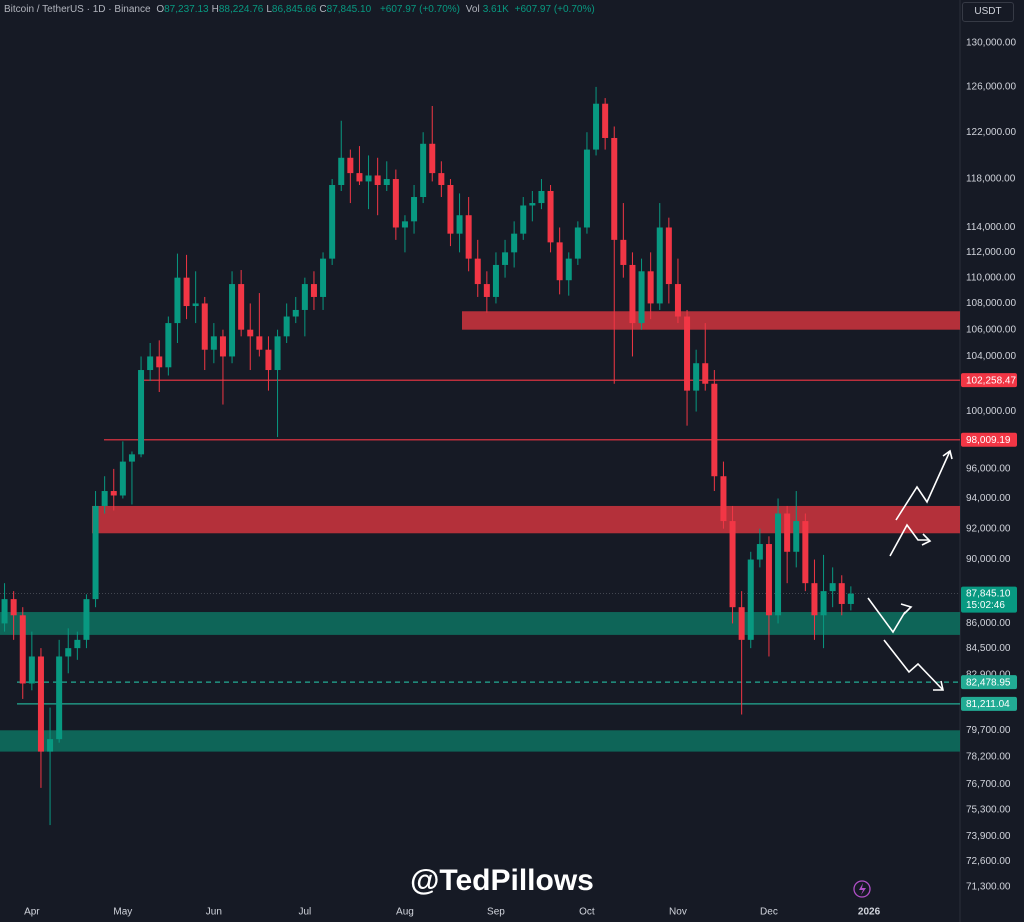  I want to click on y-tick-label: 90,000.00, so click(988, 559).